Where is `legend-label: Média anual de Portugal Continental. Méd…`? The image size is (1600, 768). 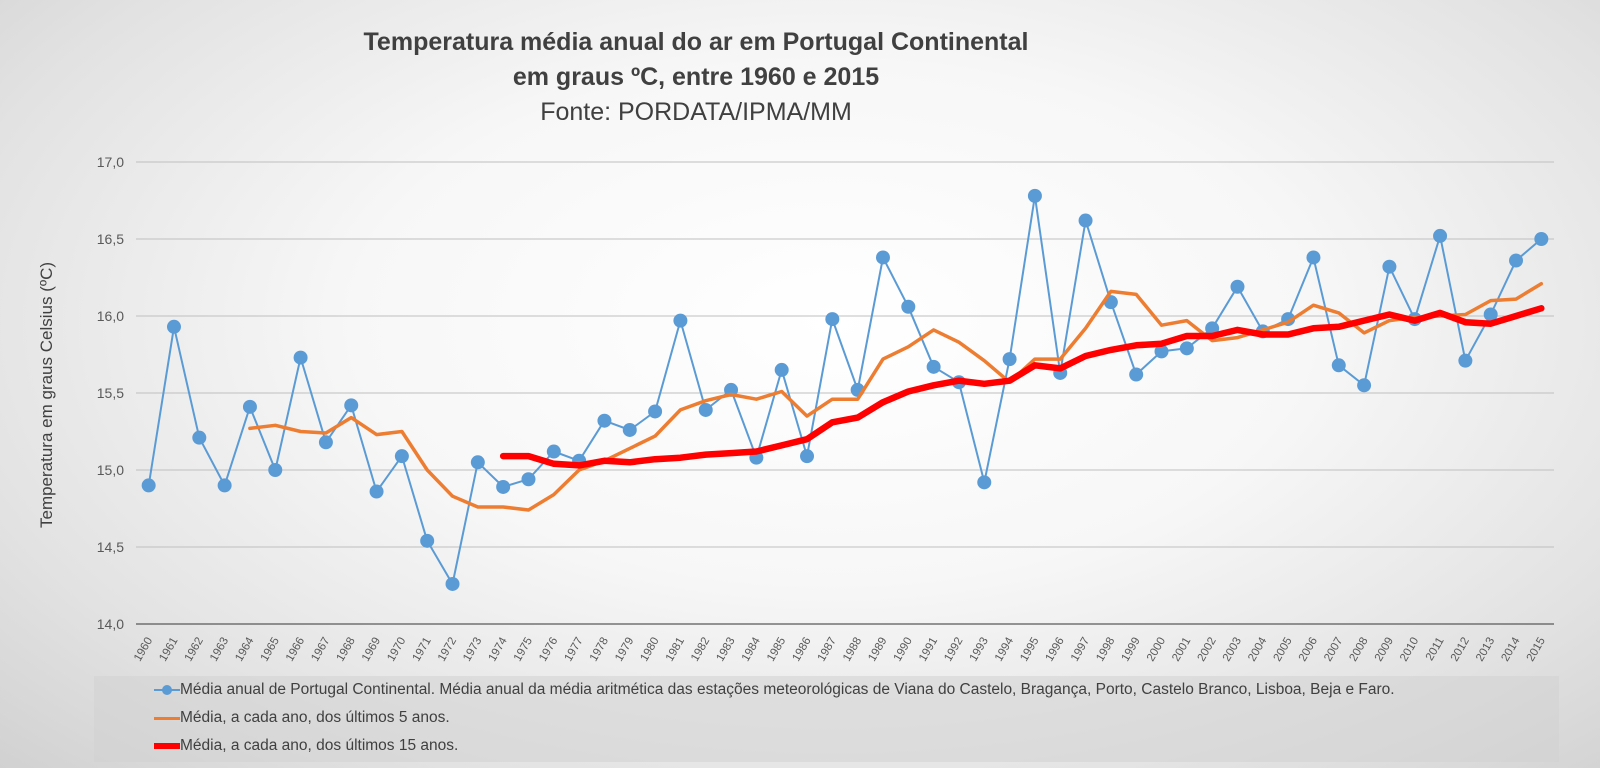 legend-label: Média anual de Portugal Continental. Méd… is located at coordinates (787, 689).